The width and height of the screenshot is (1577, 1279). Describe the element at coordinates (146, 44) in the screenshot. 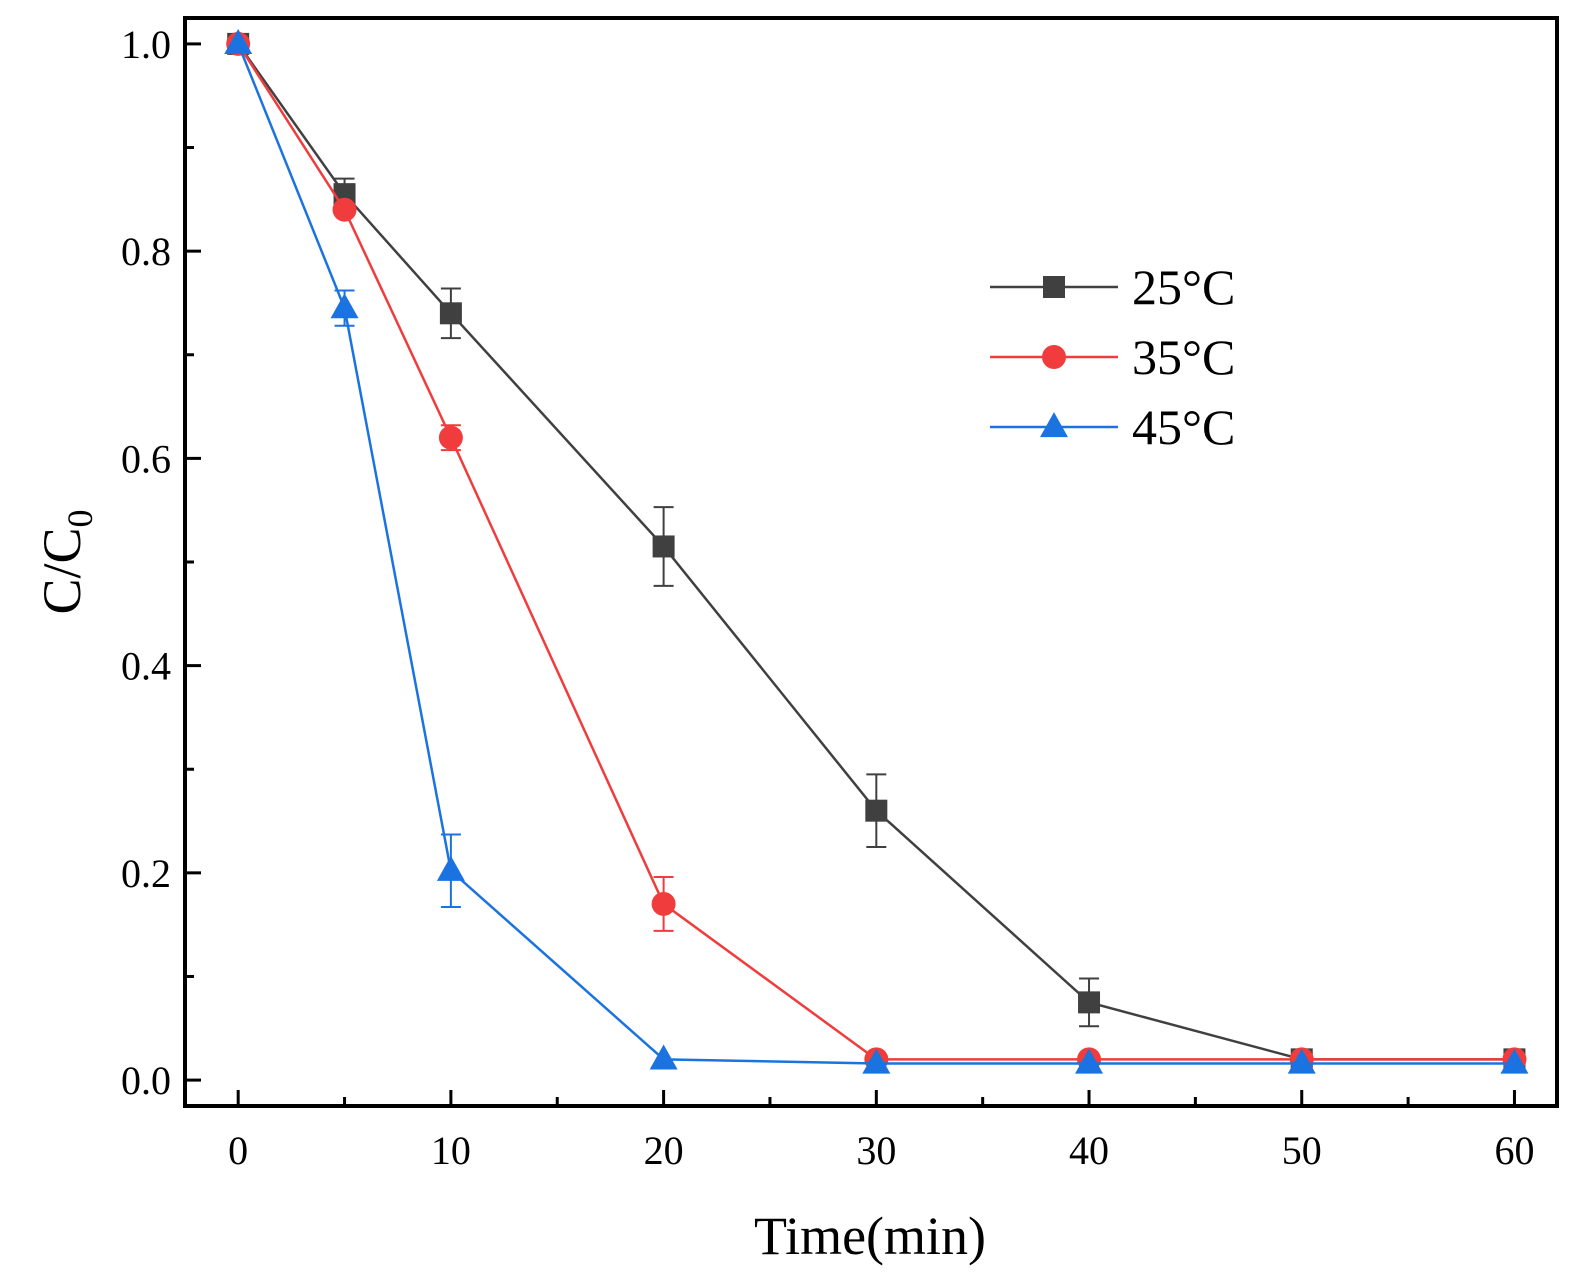

I see `y-tick-label: 1.0` at that location.